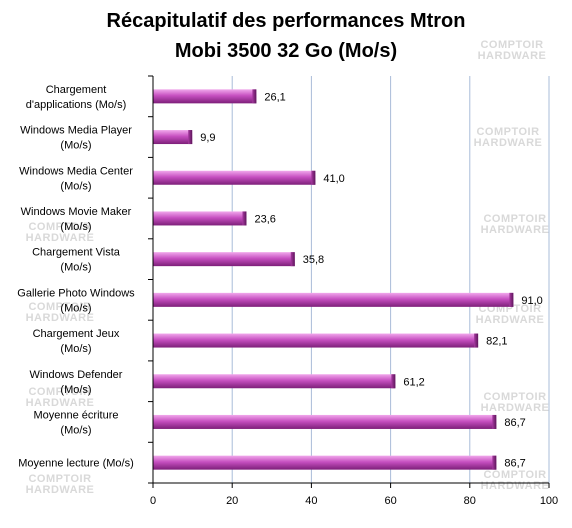 This screenshot has height=528, width=572. Describe the element at coordinates (549, 501) in the screenshot. I see `x-tick-label: 100` at that location.